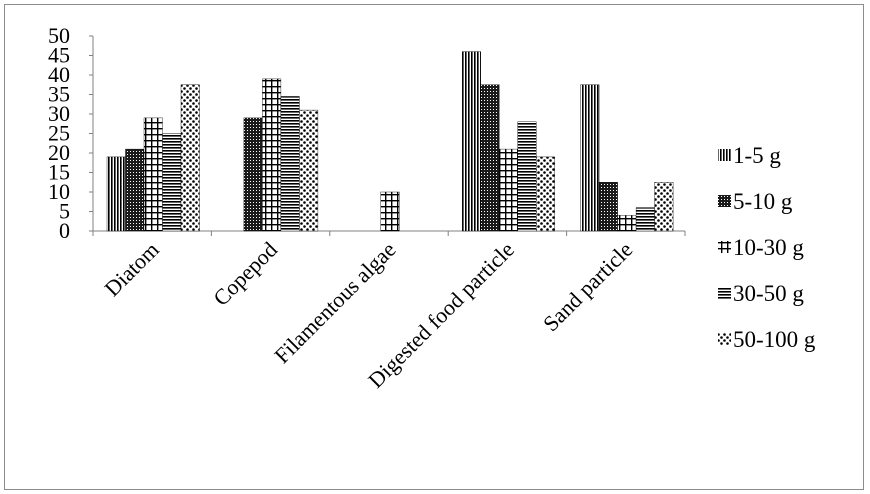 Image resolution: width=870 pixels, height=494 pixels. I want to click on bar-1-5g-sand-particle, so click(590, 158).